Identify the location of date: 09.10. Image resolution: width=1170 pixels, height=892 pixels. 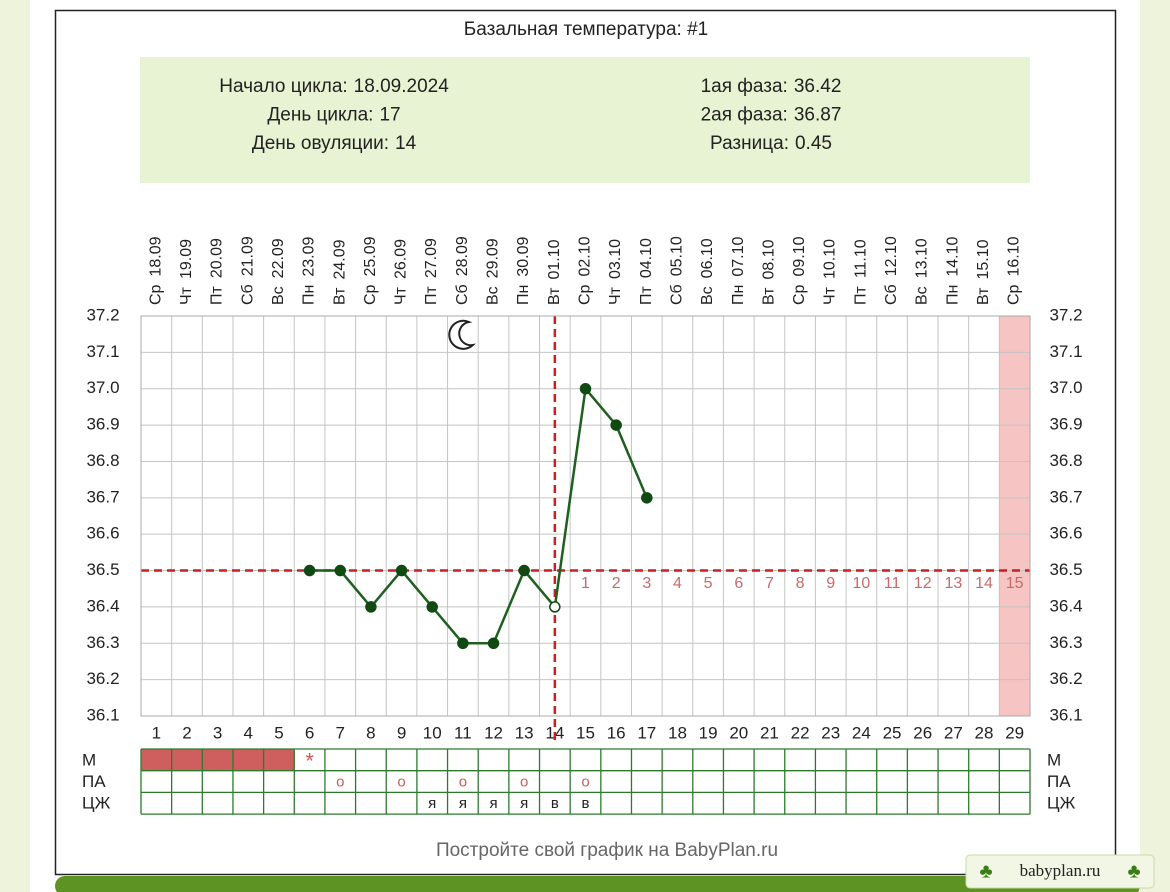
(799, 256).